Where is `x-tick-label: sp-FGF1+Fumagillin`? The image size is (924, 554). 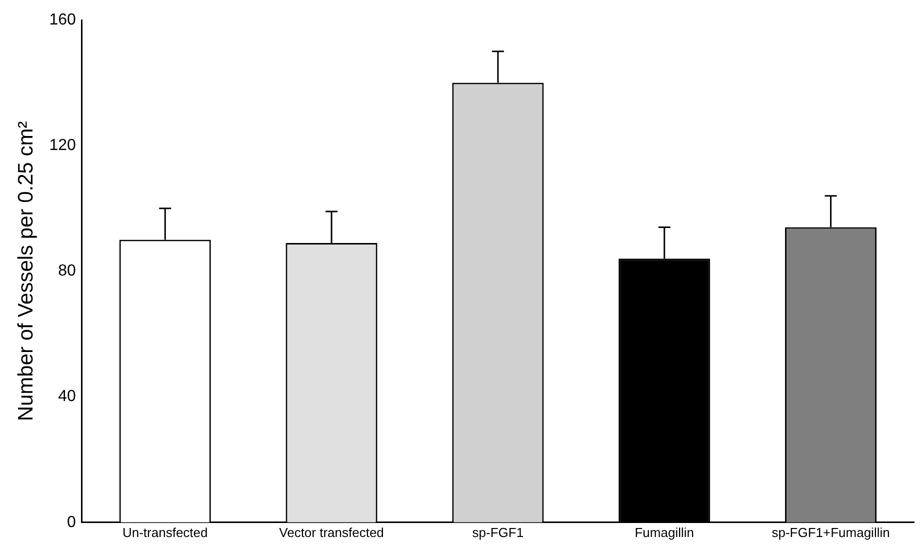
x-tick-label: sp-FGF1+Fumagillin is located at coordinates (831, 532).